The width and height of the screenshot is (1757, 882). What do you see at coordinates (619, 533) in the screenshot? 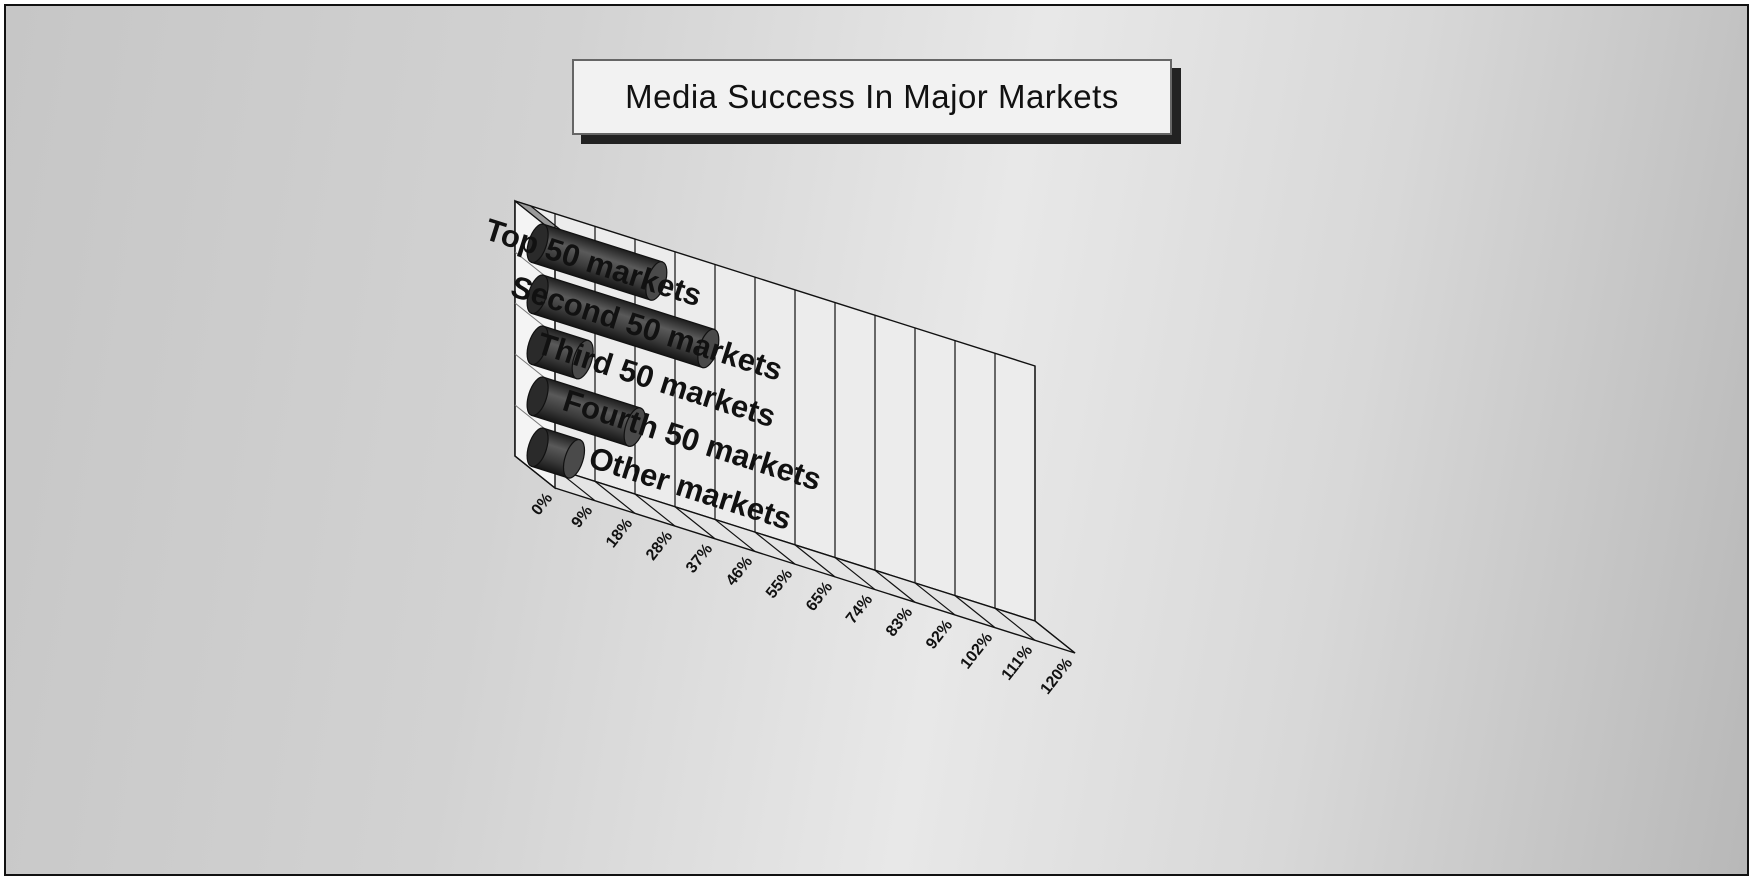
I see `tick-label: 18%` at bounding box center [619, 533].